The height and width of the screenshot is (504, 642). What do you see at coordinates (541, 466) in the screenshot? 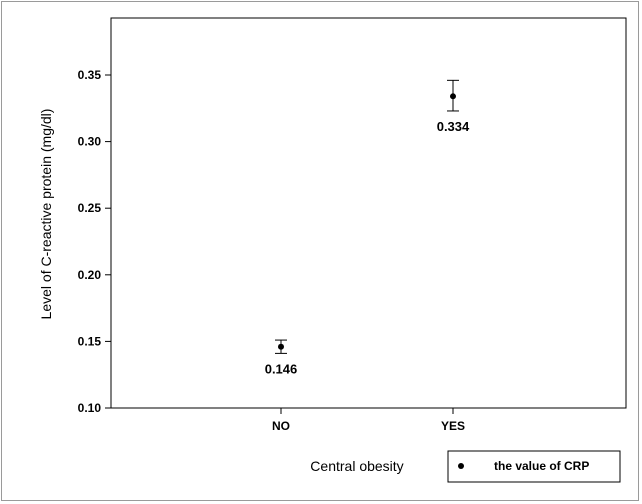
I see `legend-label: the value of CRP` at bounding box center [541, 466].